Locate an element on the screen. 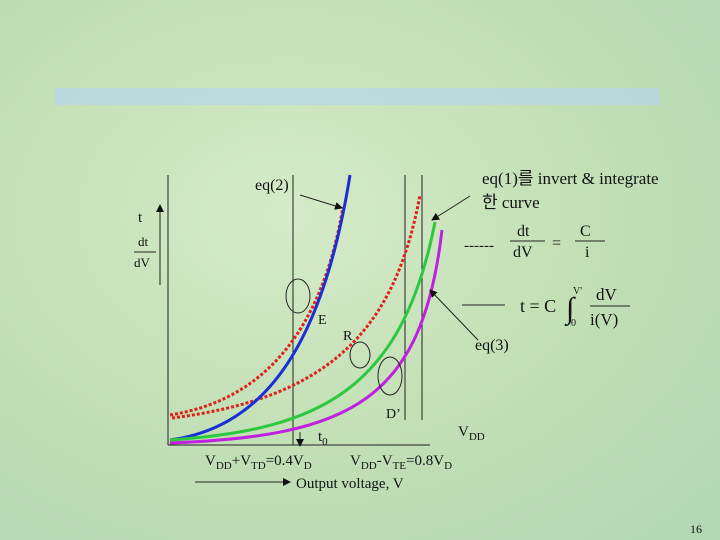 This screenshot has width=720, height=540. vtd-sub: DD is located at coordinates (224, 466).